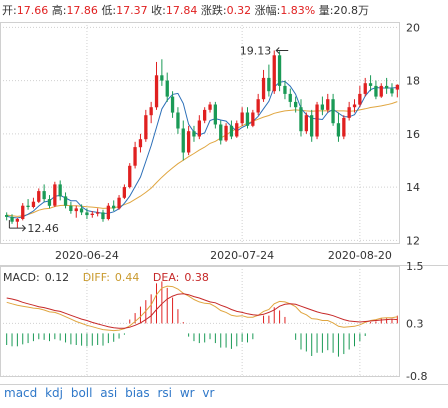 The width and height of the screenshot is (448, 408). Describe the element at coordinates (81, 393) in the screenshot. I see `tab-boll: boll` at that location.